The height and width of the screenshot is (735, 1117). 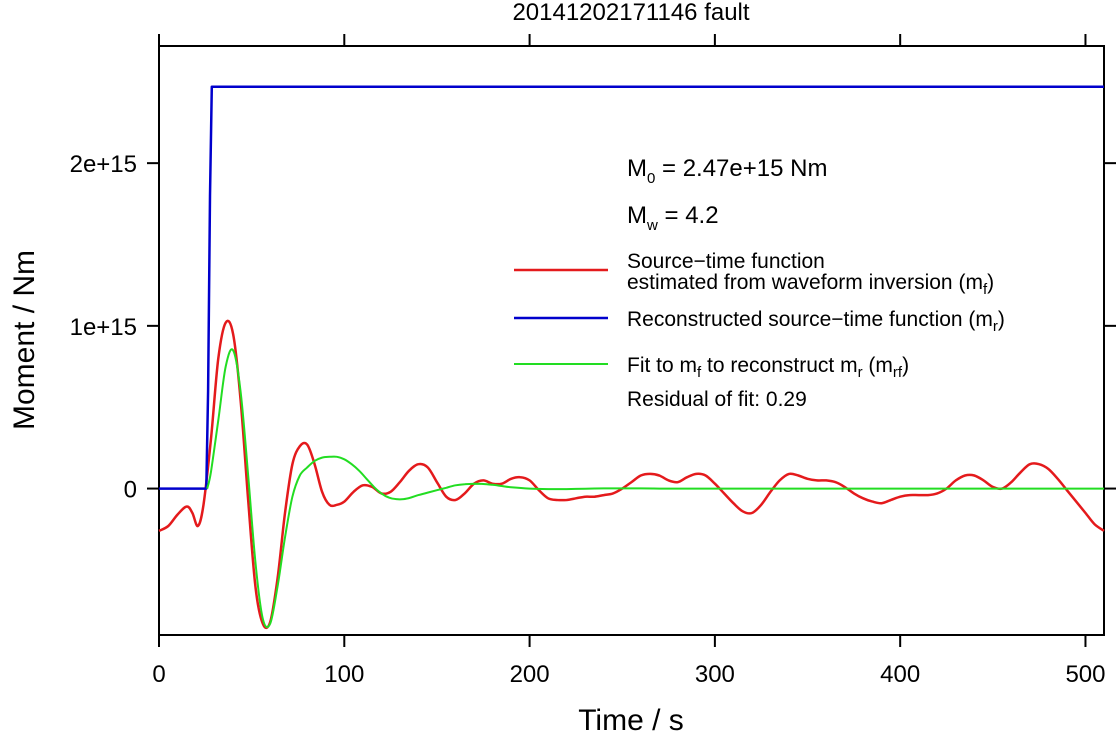 What do you see at coordinates (715, 674) in the screenshot?
I see `x-tick-label: 300` at bounding box center [715, 674].